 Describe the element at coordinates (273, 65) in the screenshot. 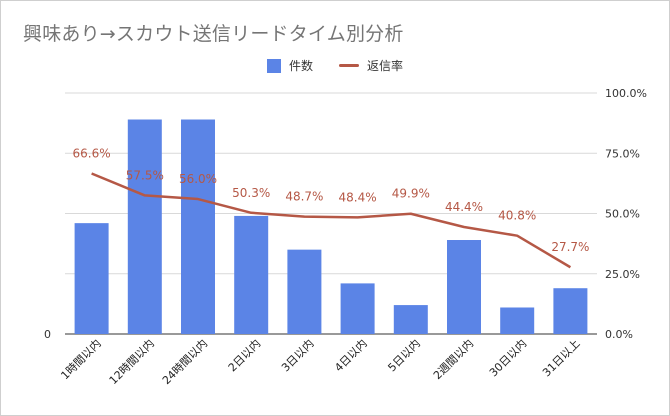

I see `legend-bar-swatch` at that location.